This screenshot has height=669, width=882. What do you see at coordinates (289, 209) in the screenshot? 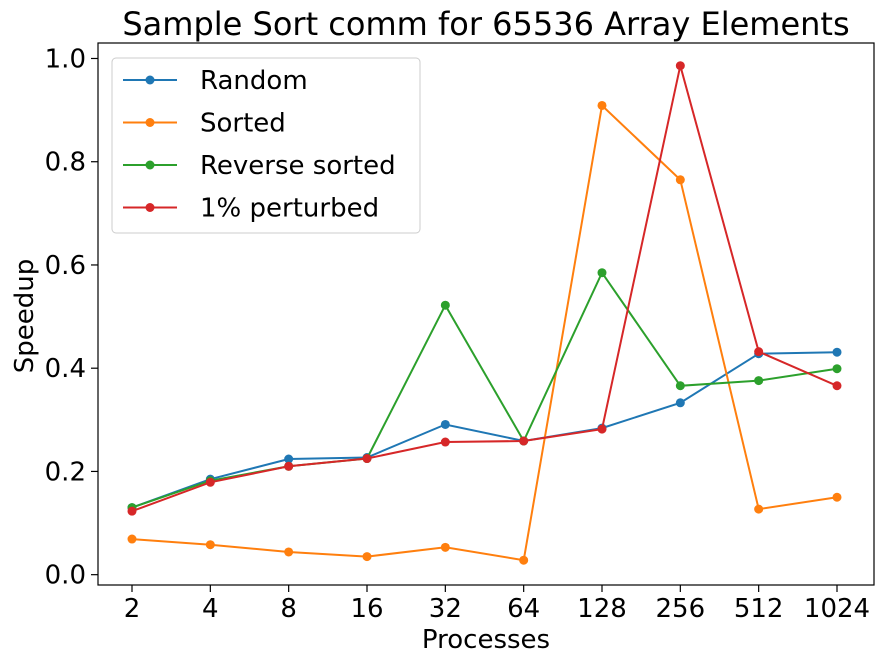
I see `legend-label-1-perturbed: 1% perturbed` at bounding box center [289, 209].